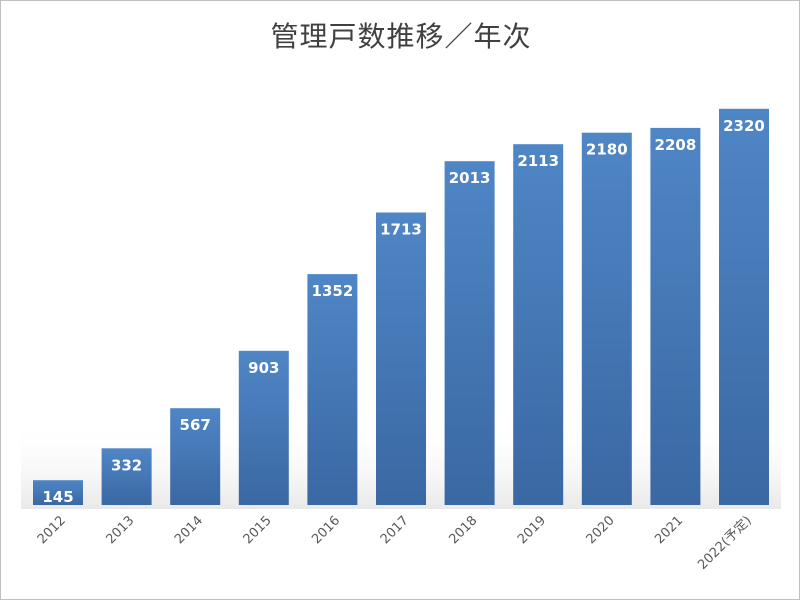  Describe the element at coordinates (607, 150) in the screenshot. I see `data-label-2020: 2180` at that location.